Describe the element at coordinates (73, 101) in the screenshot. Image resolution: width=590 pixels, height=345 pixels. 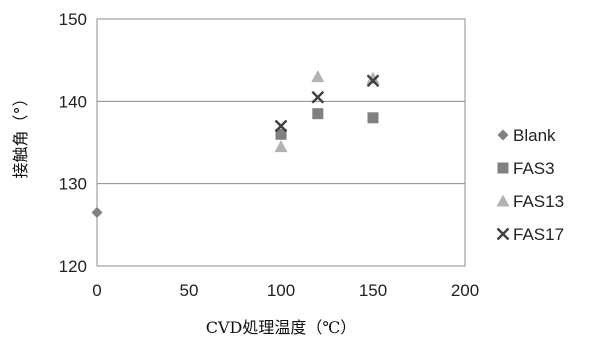
I see `y-tick-label: 140` at that location.